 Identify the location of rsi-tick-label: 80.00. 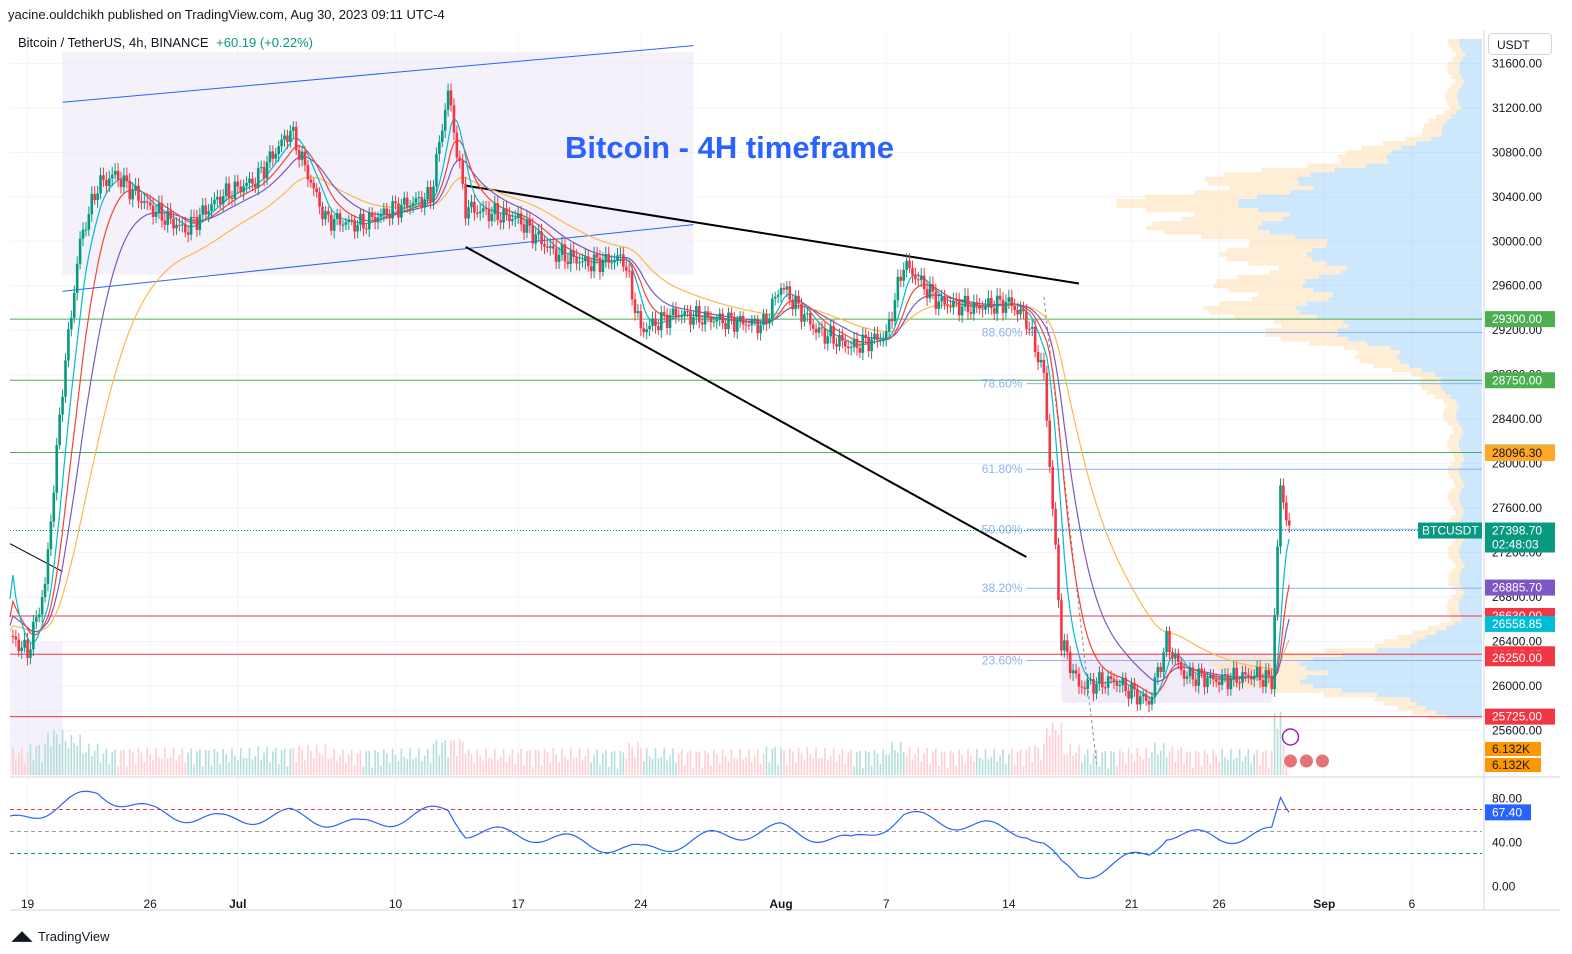
(1507, 799).